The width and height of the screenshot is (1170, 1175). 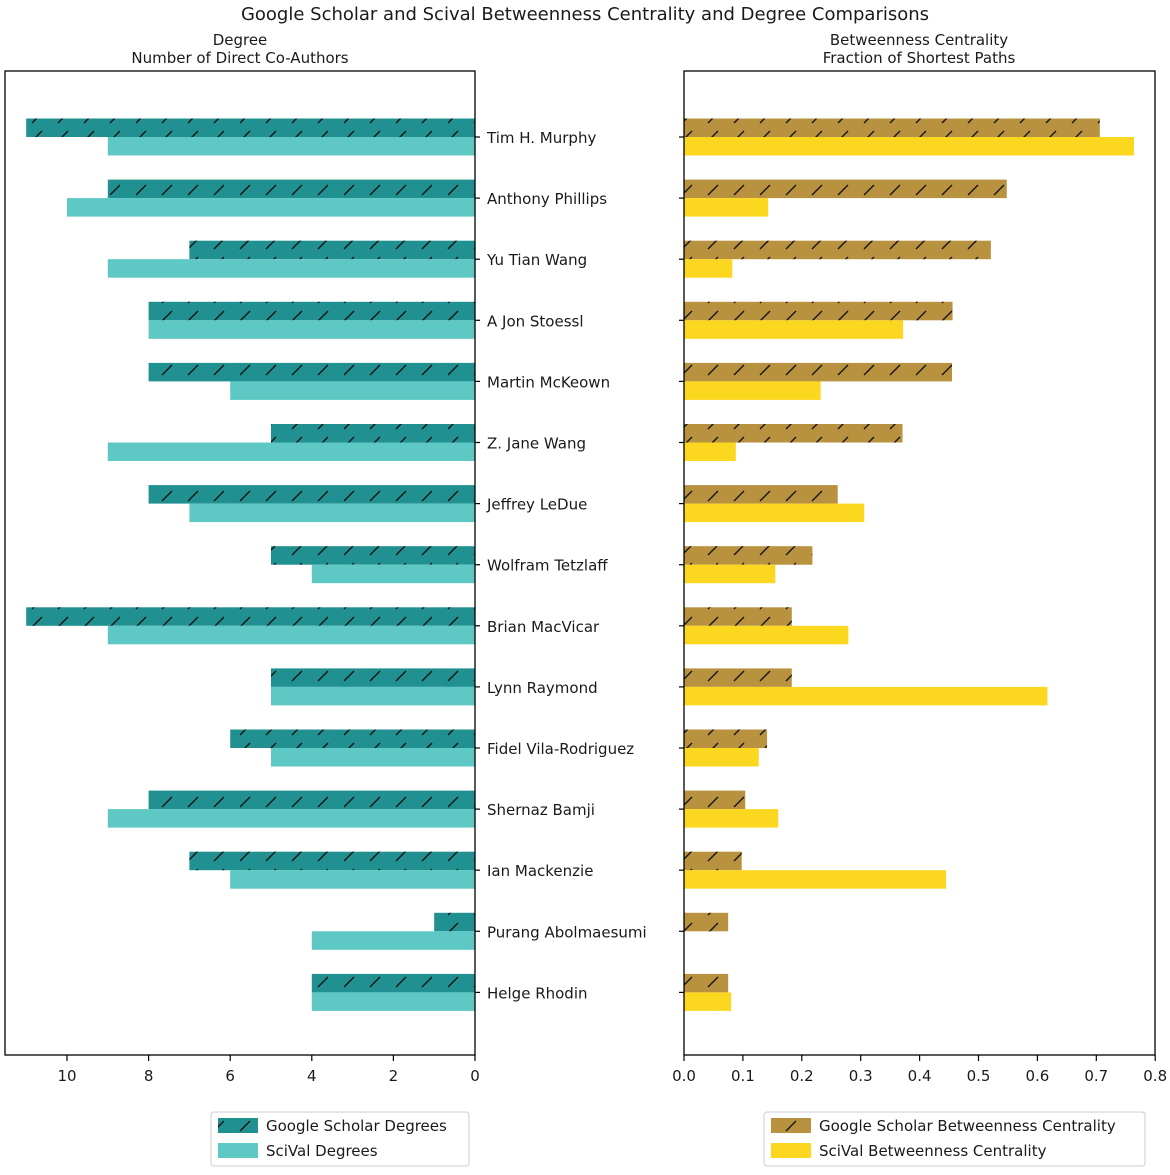 I want to click on scival-betweenness-centrality-bar-a-jon-stoessl, so click(x=794, y=329).